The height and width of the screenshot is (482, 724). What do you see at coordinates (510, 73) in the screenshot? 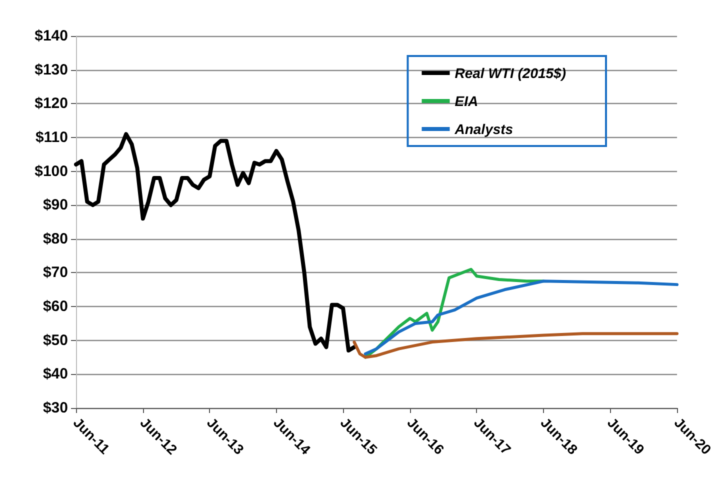
I see `legend-label: Real WTI (2015$)` at bounding box center [510, 73].